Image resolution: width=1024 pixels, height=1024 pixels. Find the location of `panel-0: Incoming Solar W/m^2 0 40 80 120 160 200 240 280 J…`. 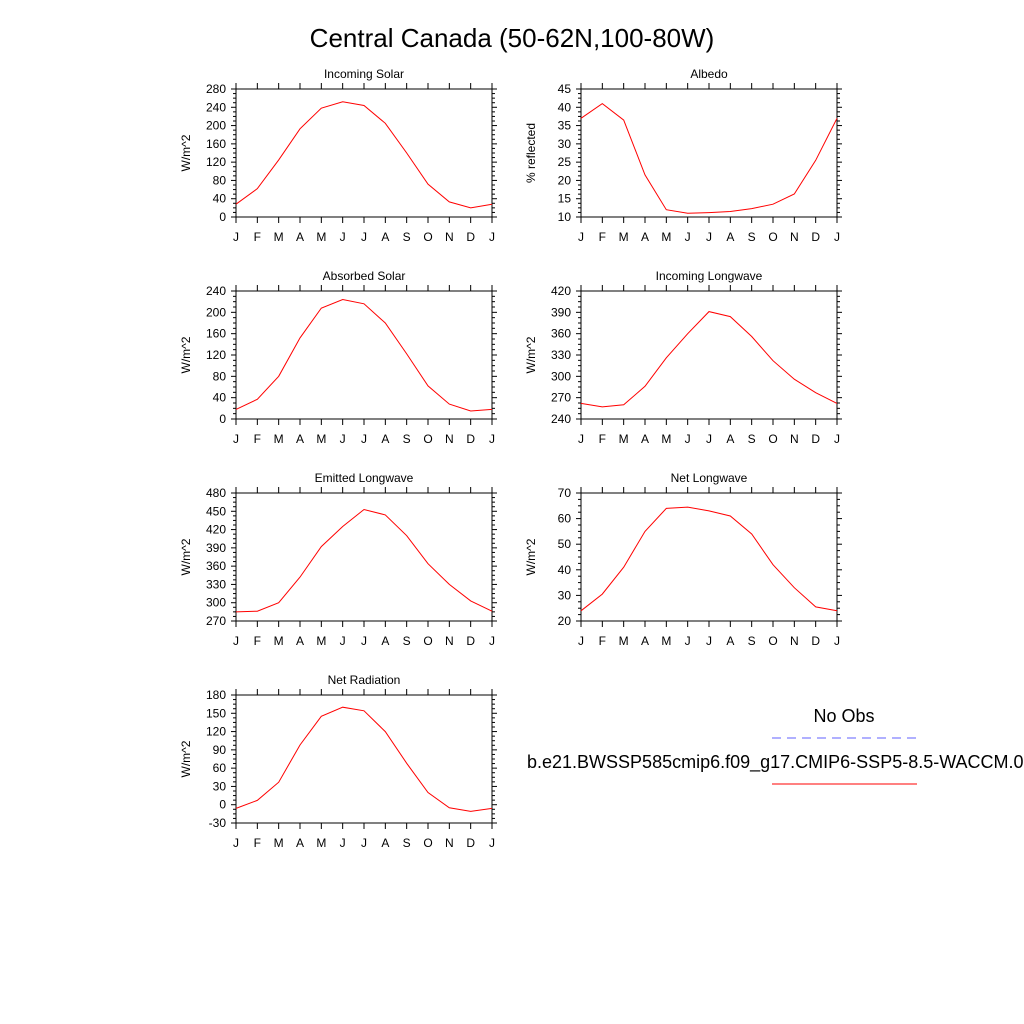

panel-0: Incoming Solar W/m^2 0 40 80 120 160 200 240 280 J… is located at coordinates (338, 155).